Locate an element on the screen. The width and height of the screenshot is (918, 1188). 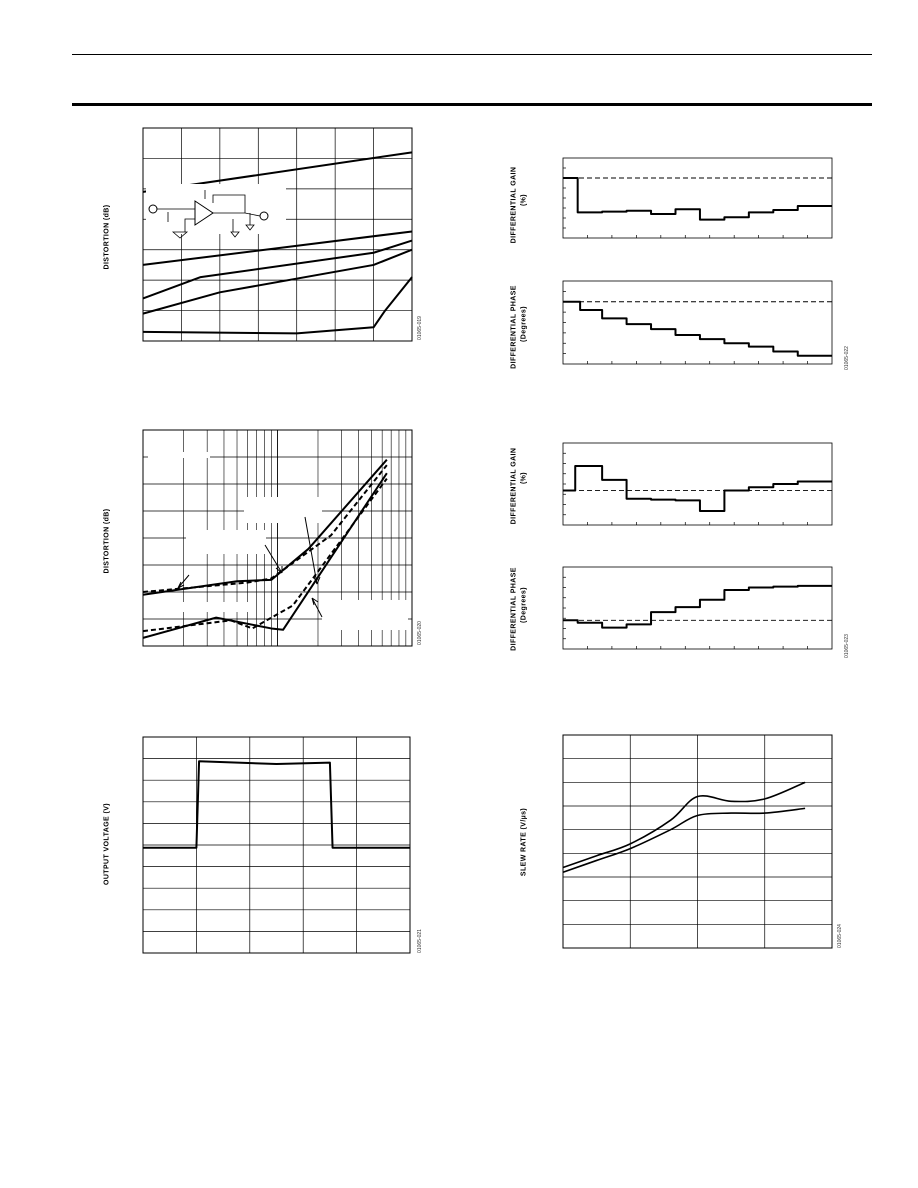
op-amp-schematic-icon is located at coordinates (216, 211).